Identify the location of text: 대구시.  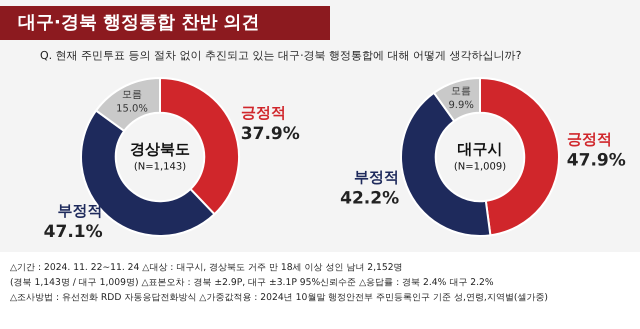
(480, 149).